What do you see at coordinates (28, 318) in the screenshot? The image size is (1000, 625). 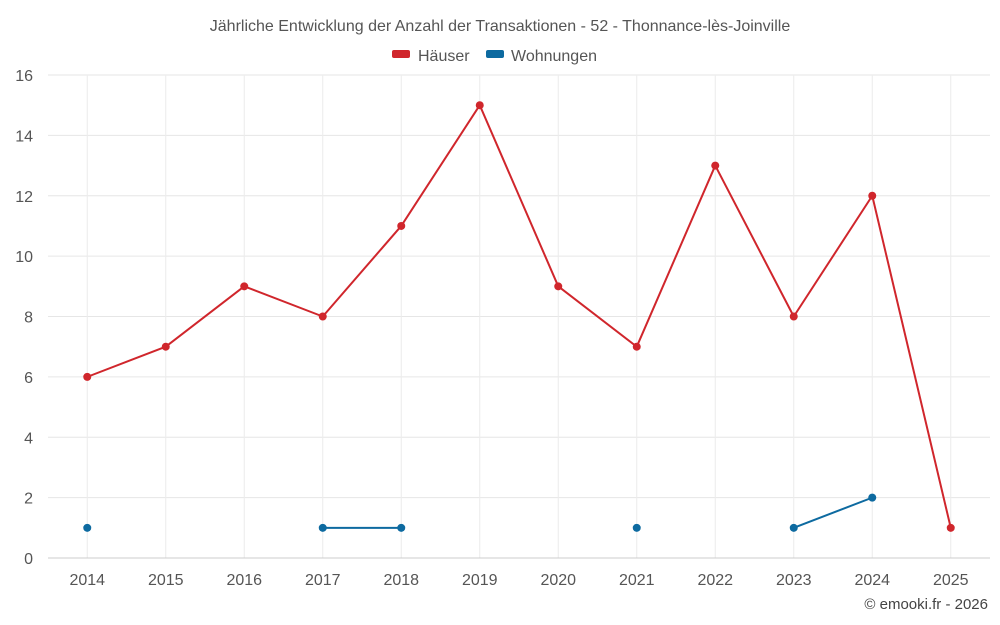 I see `y-tick-label: 8` at bounding box center [28, 318].